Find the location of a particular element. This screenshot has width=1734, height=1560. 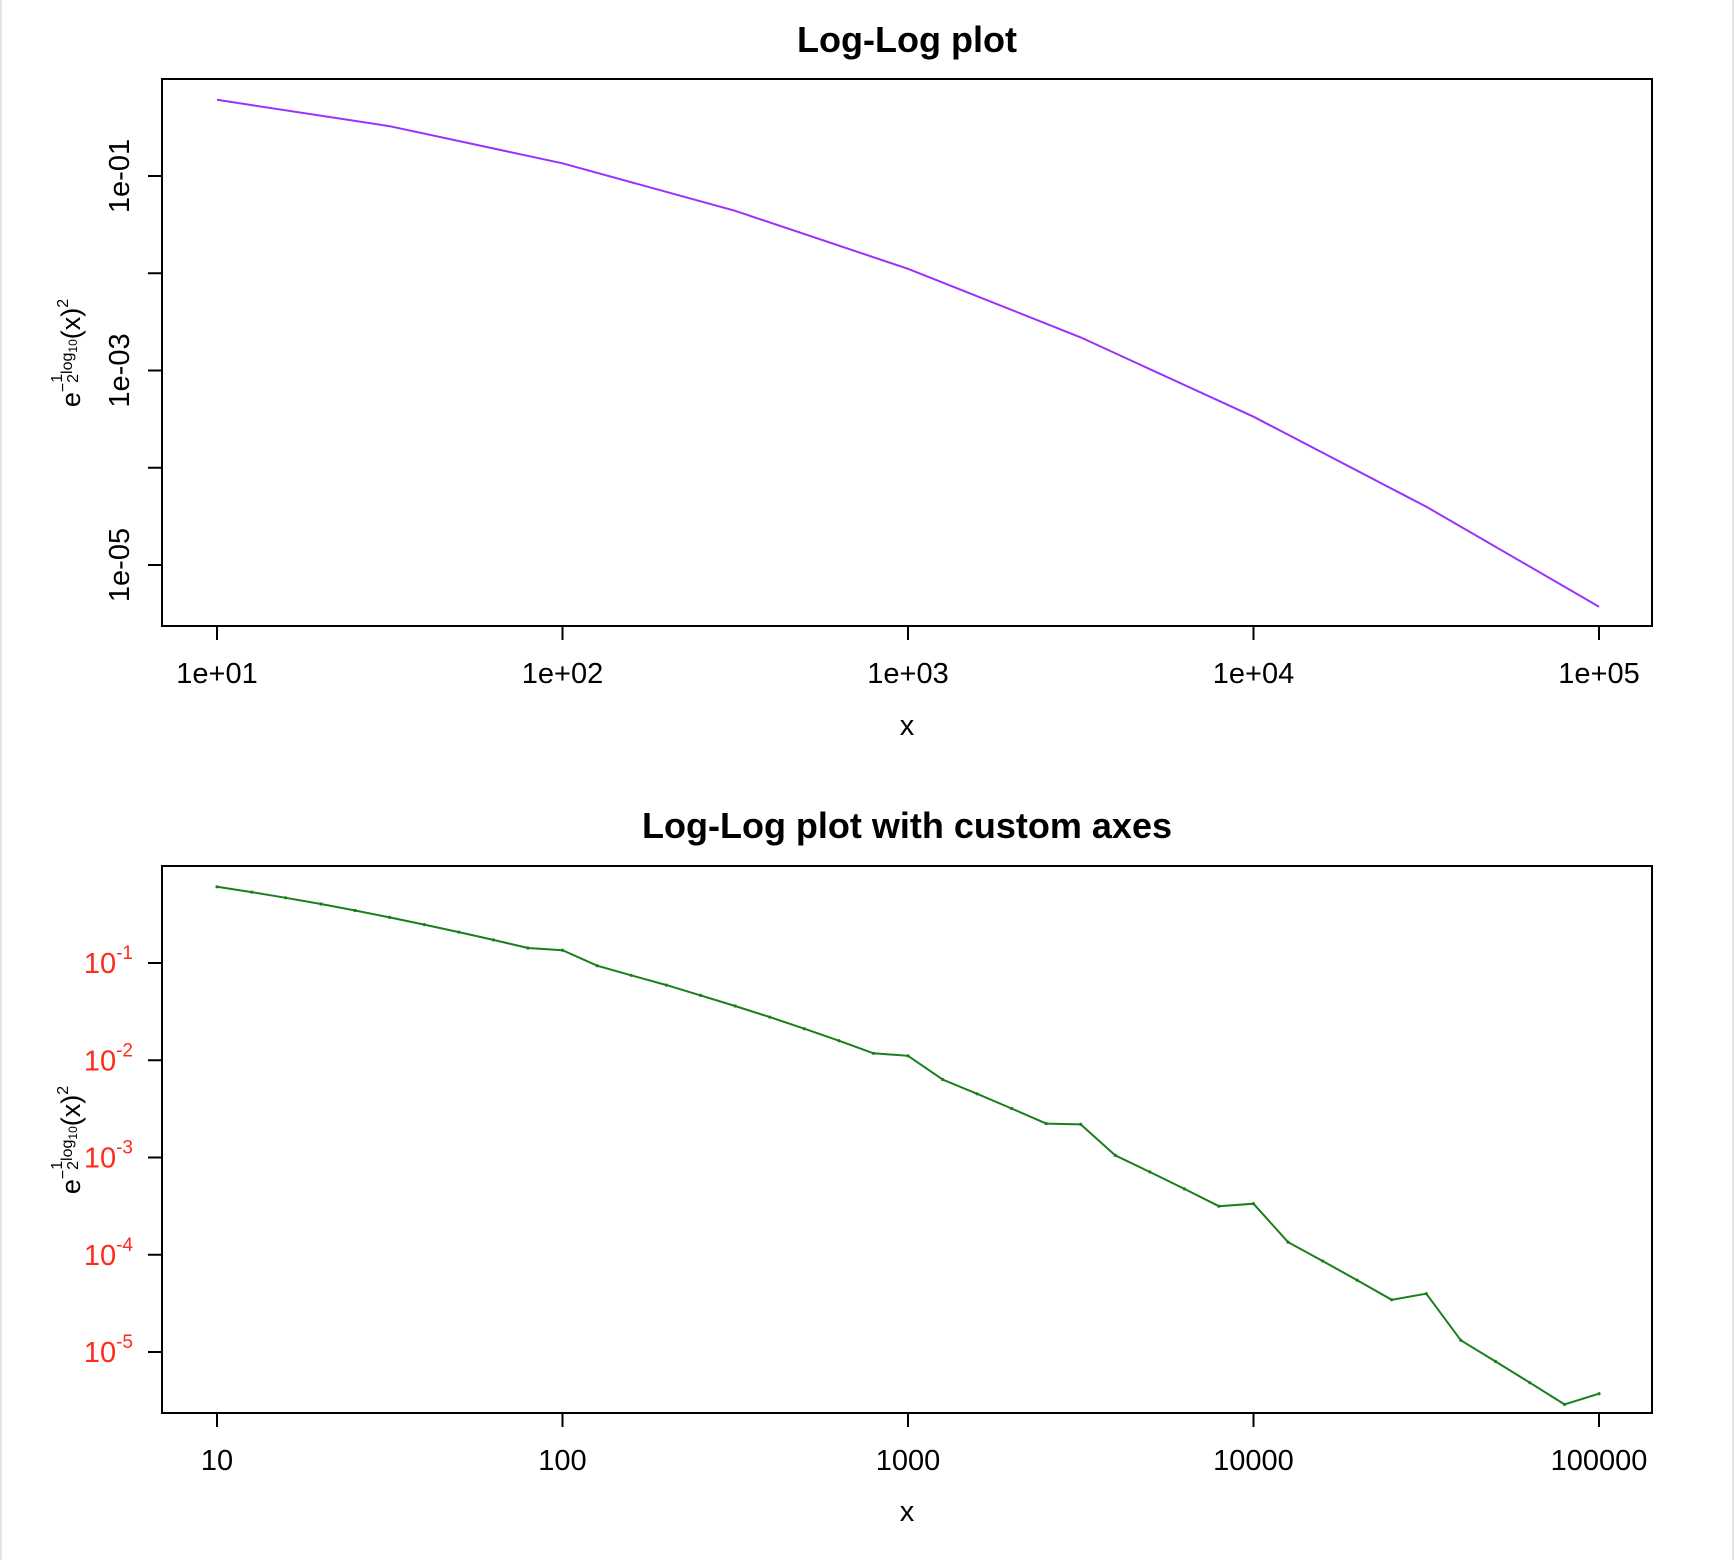

chart-title: Log-Log plot with custom axes is located at coordinates (907, 825).